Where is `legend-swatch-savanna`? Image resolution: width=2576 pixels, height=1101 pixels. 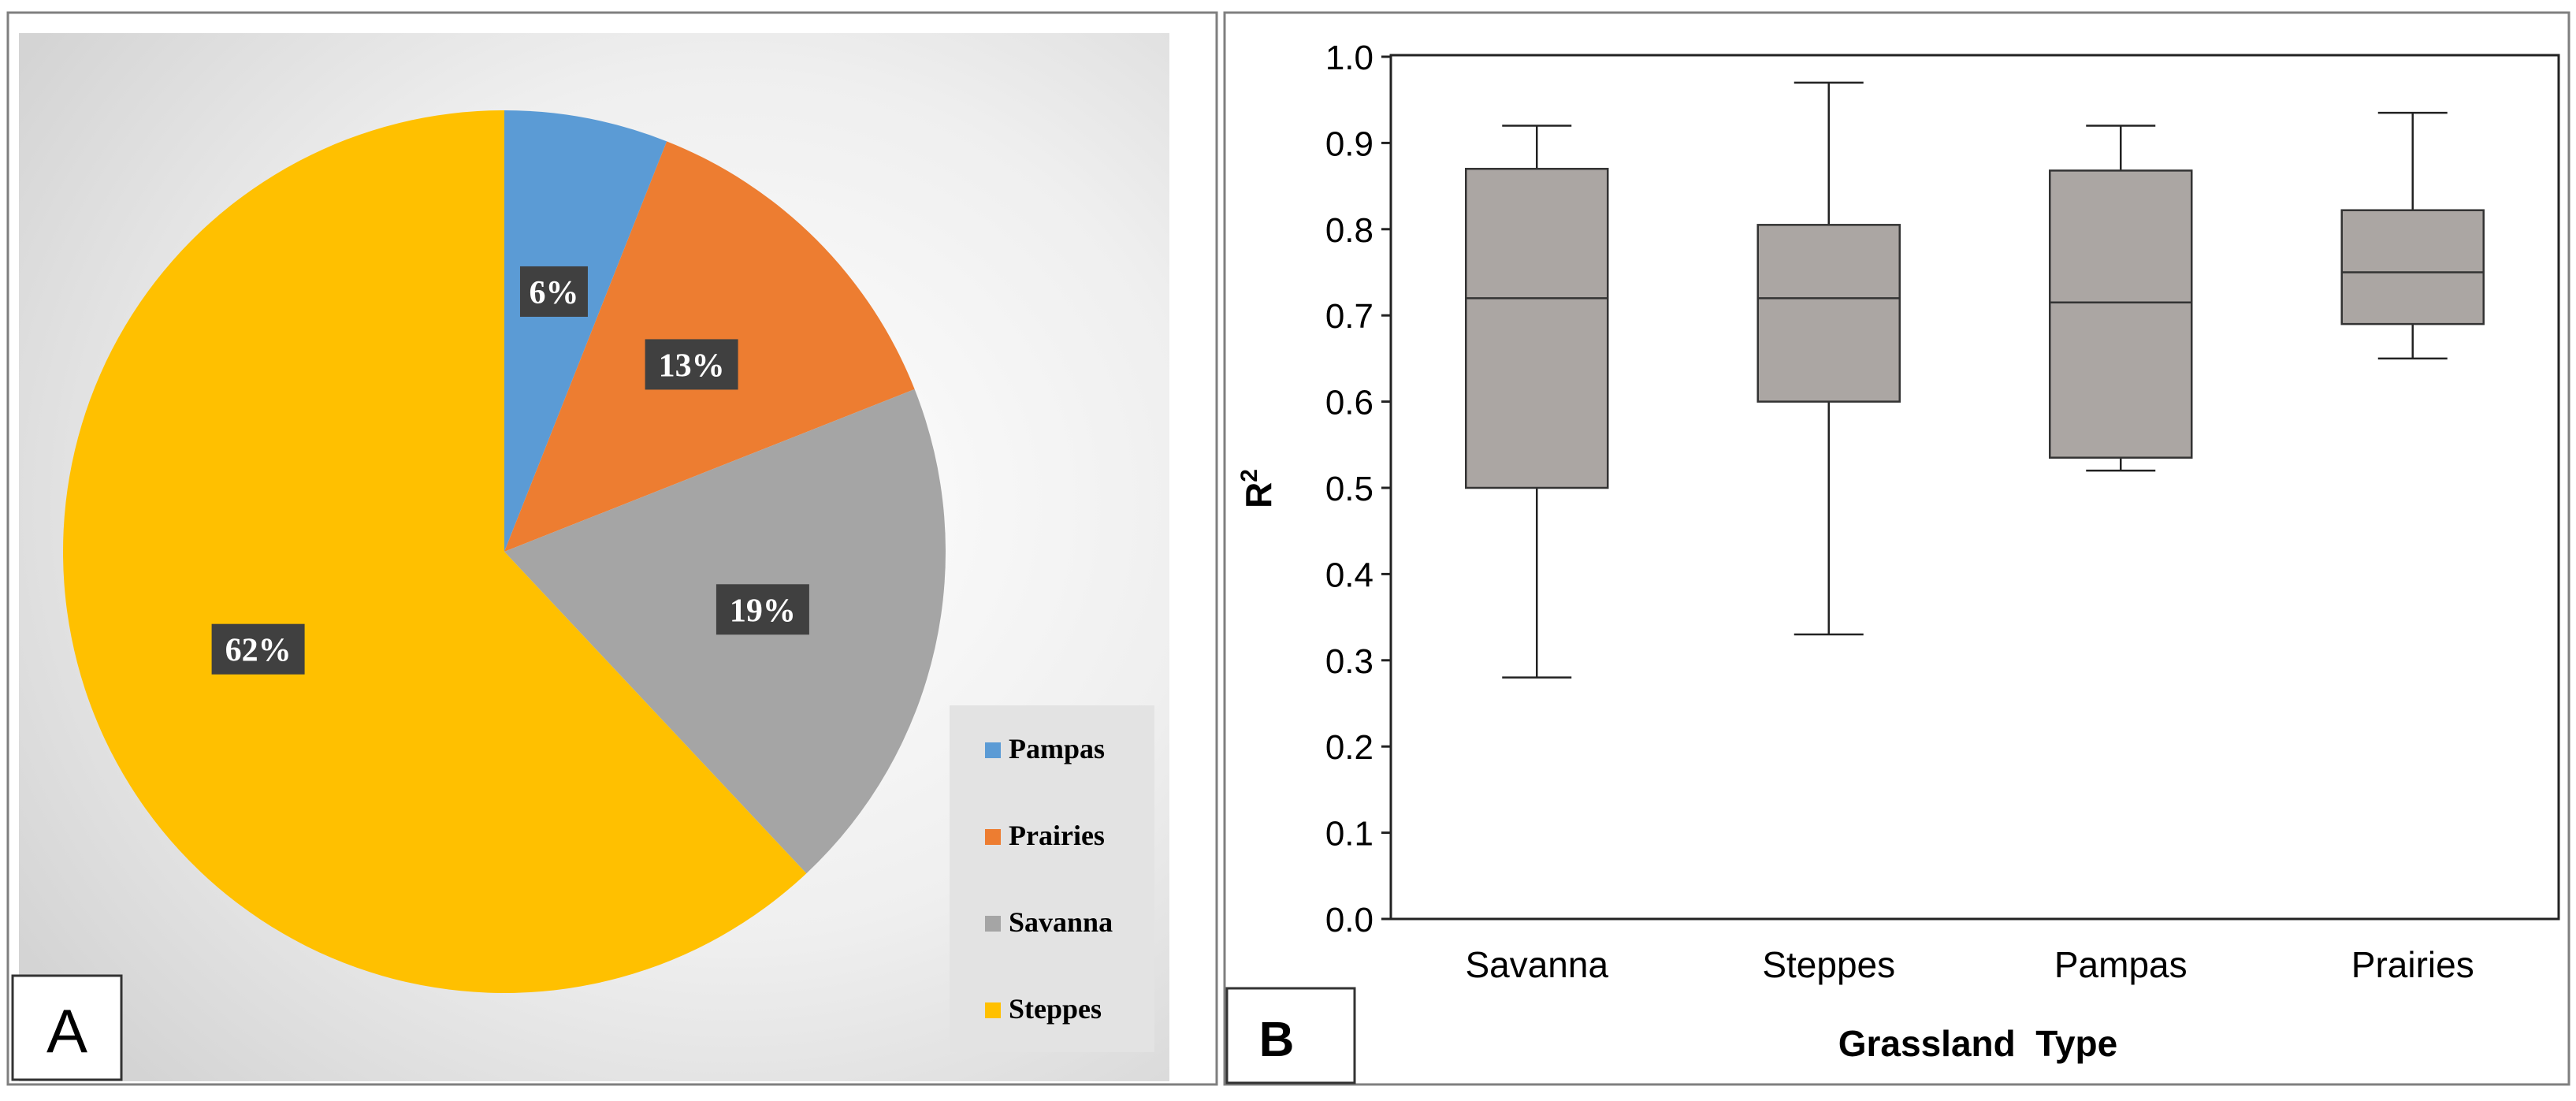 legend-swatch-savanna is located at coordinates (993, 924).